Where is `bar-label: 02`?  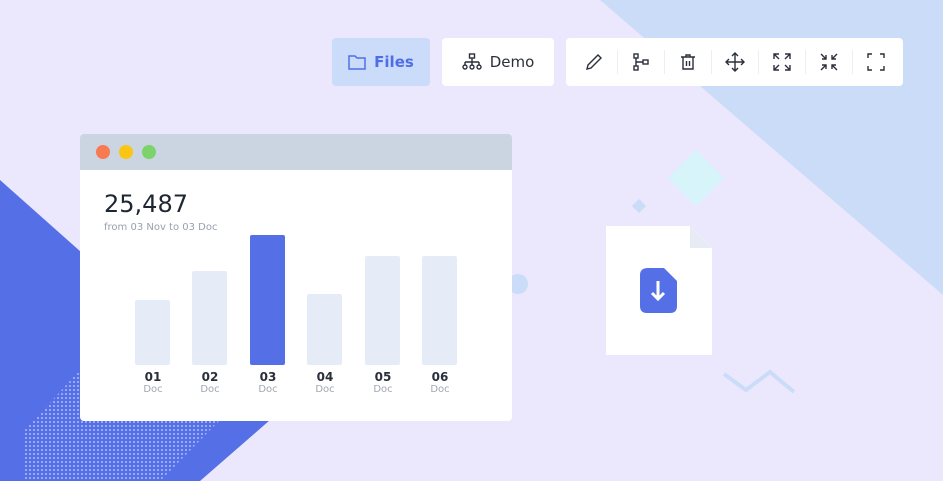
bar-label: 02 is located at coordinates (210, 377).